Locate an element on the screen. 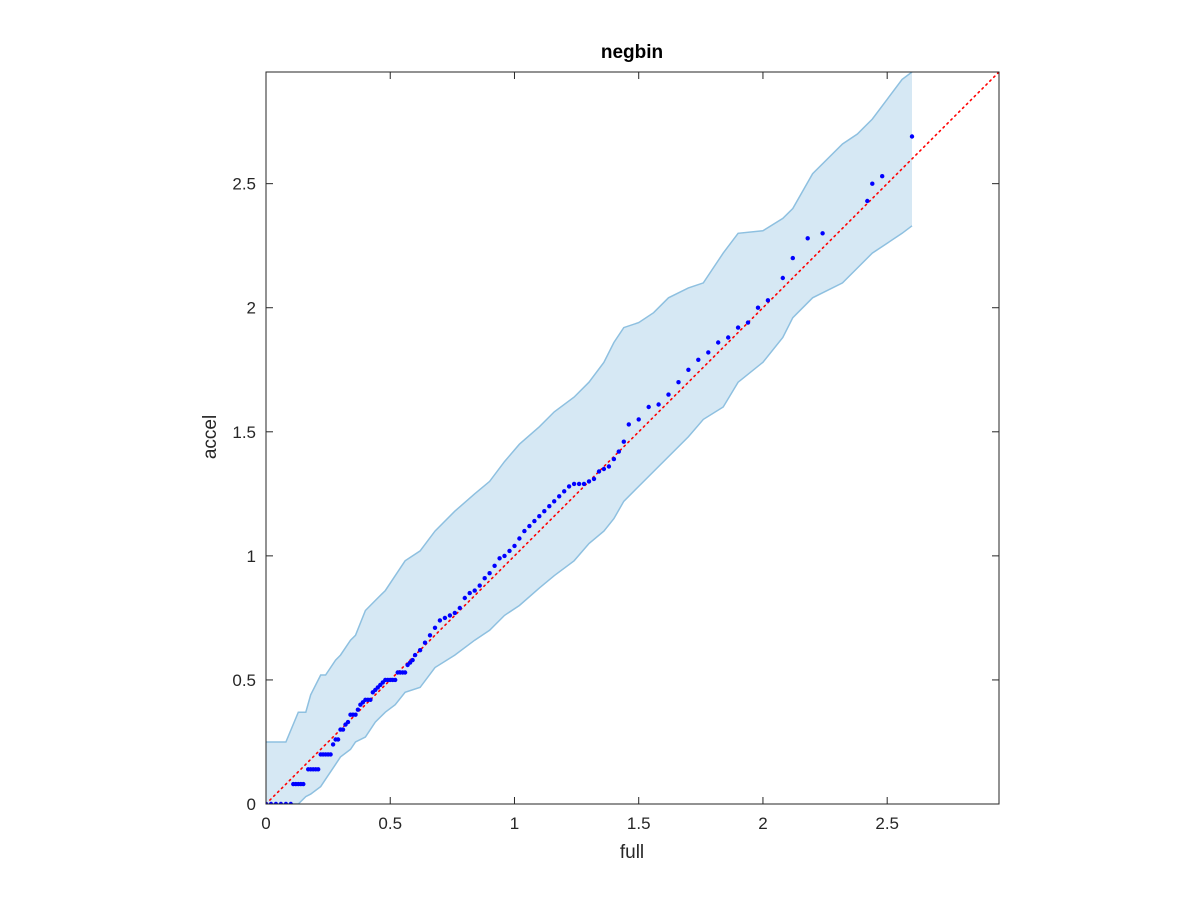 This screenshot has width=1200, height=900. chart-title: negbin is located at coordinates (632, 52).